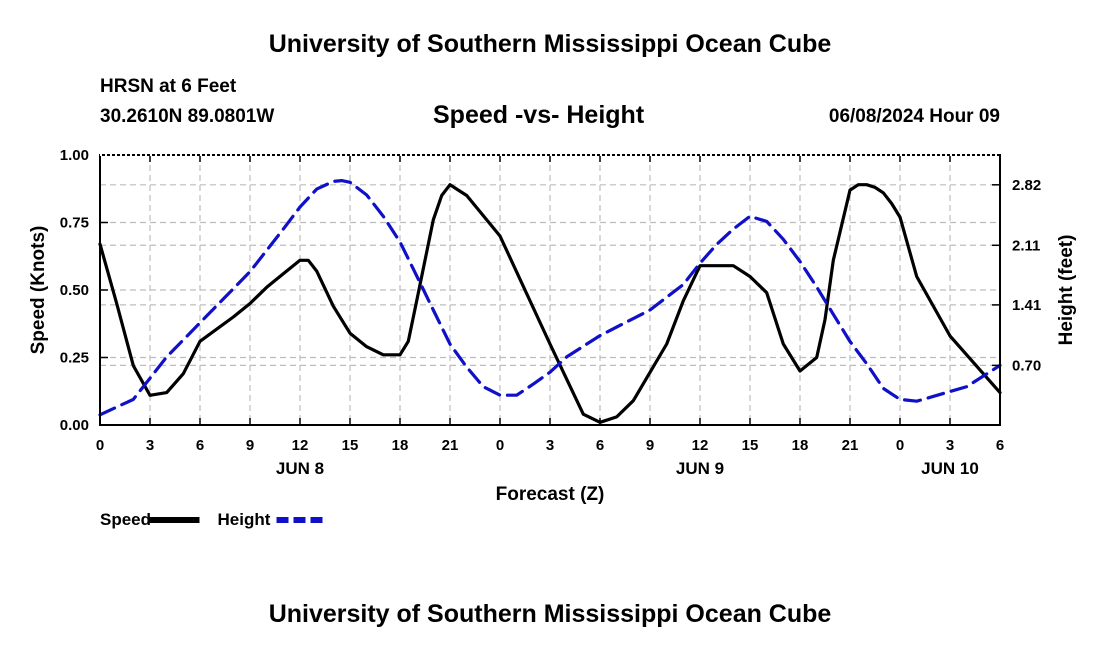 This screenshot has width=1100, height=650. What do you see at coordinates (74, 155) in the screenshot?
I see `y-tick-label: 1.00` at bounding box center [74, 155].